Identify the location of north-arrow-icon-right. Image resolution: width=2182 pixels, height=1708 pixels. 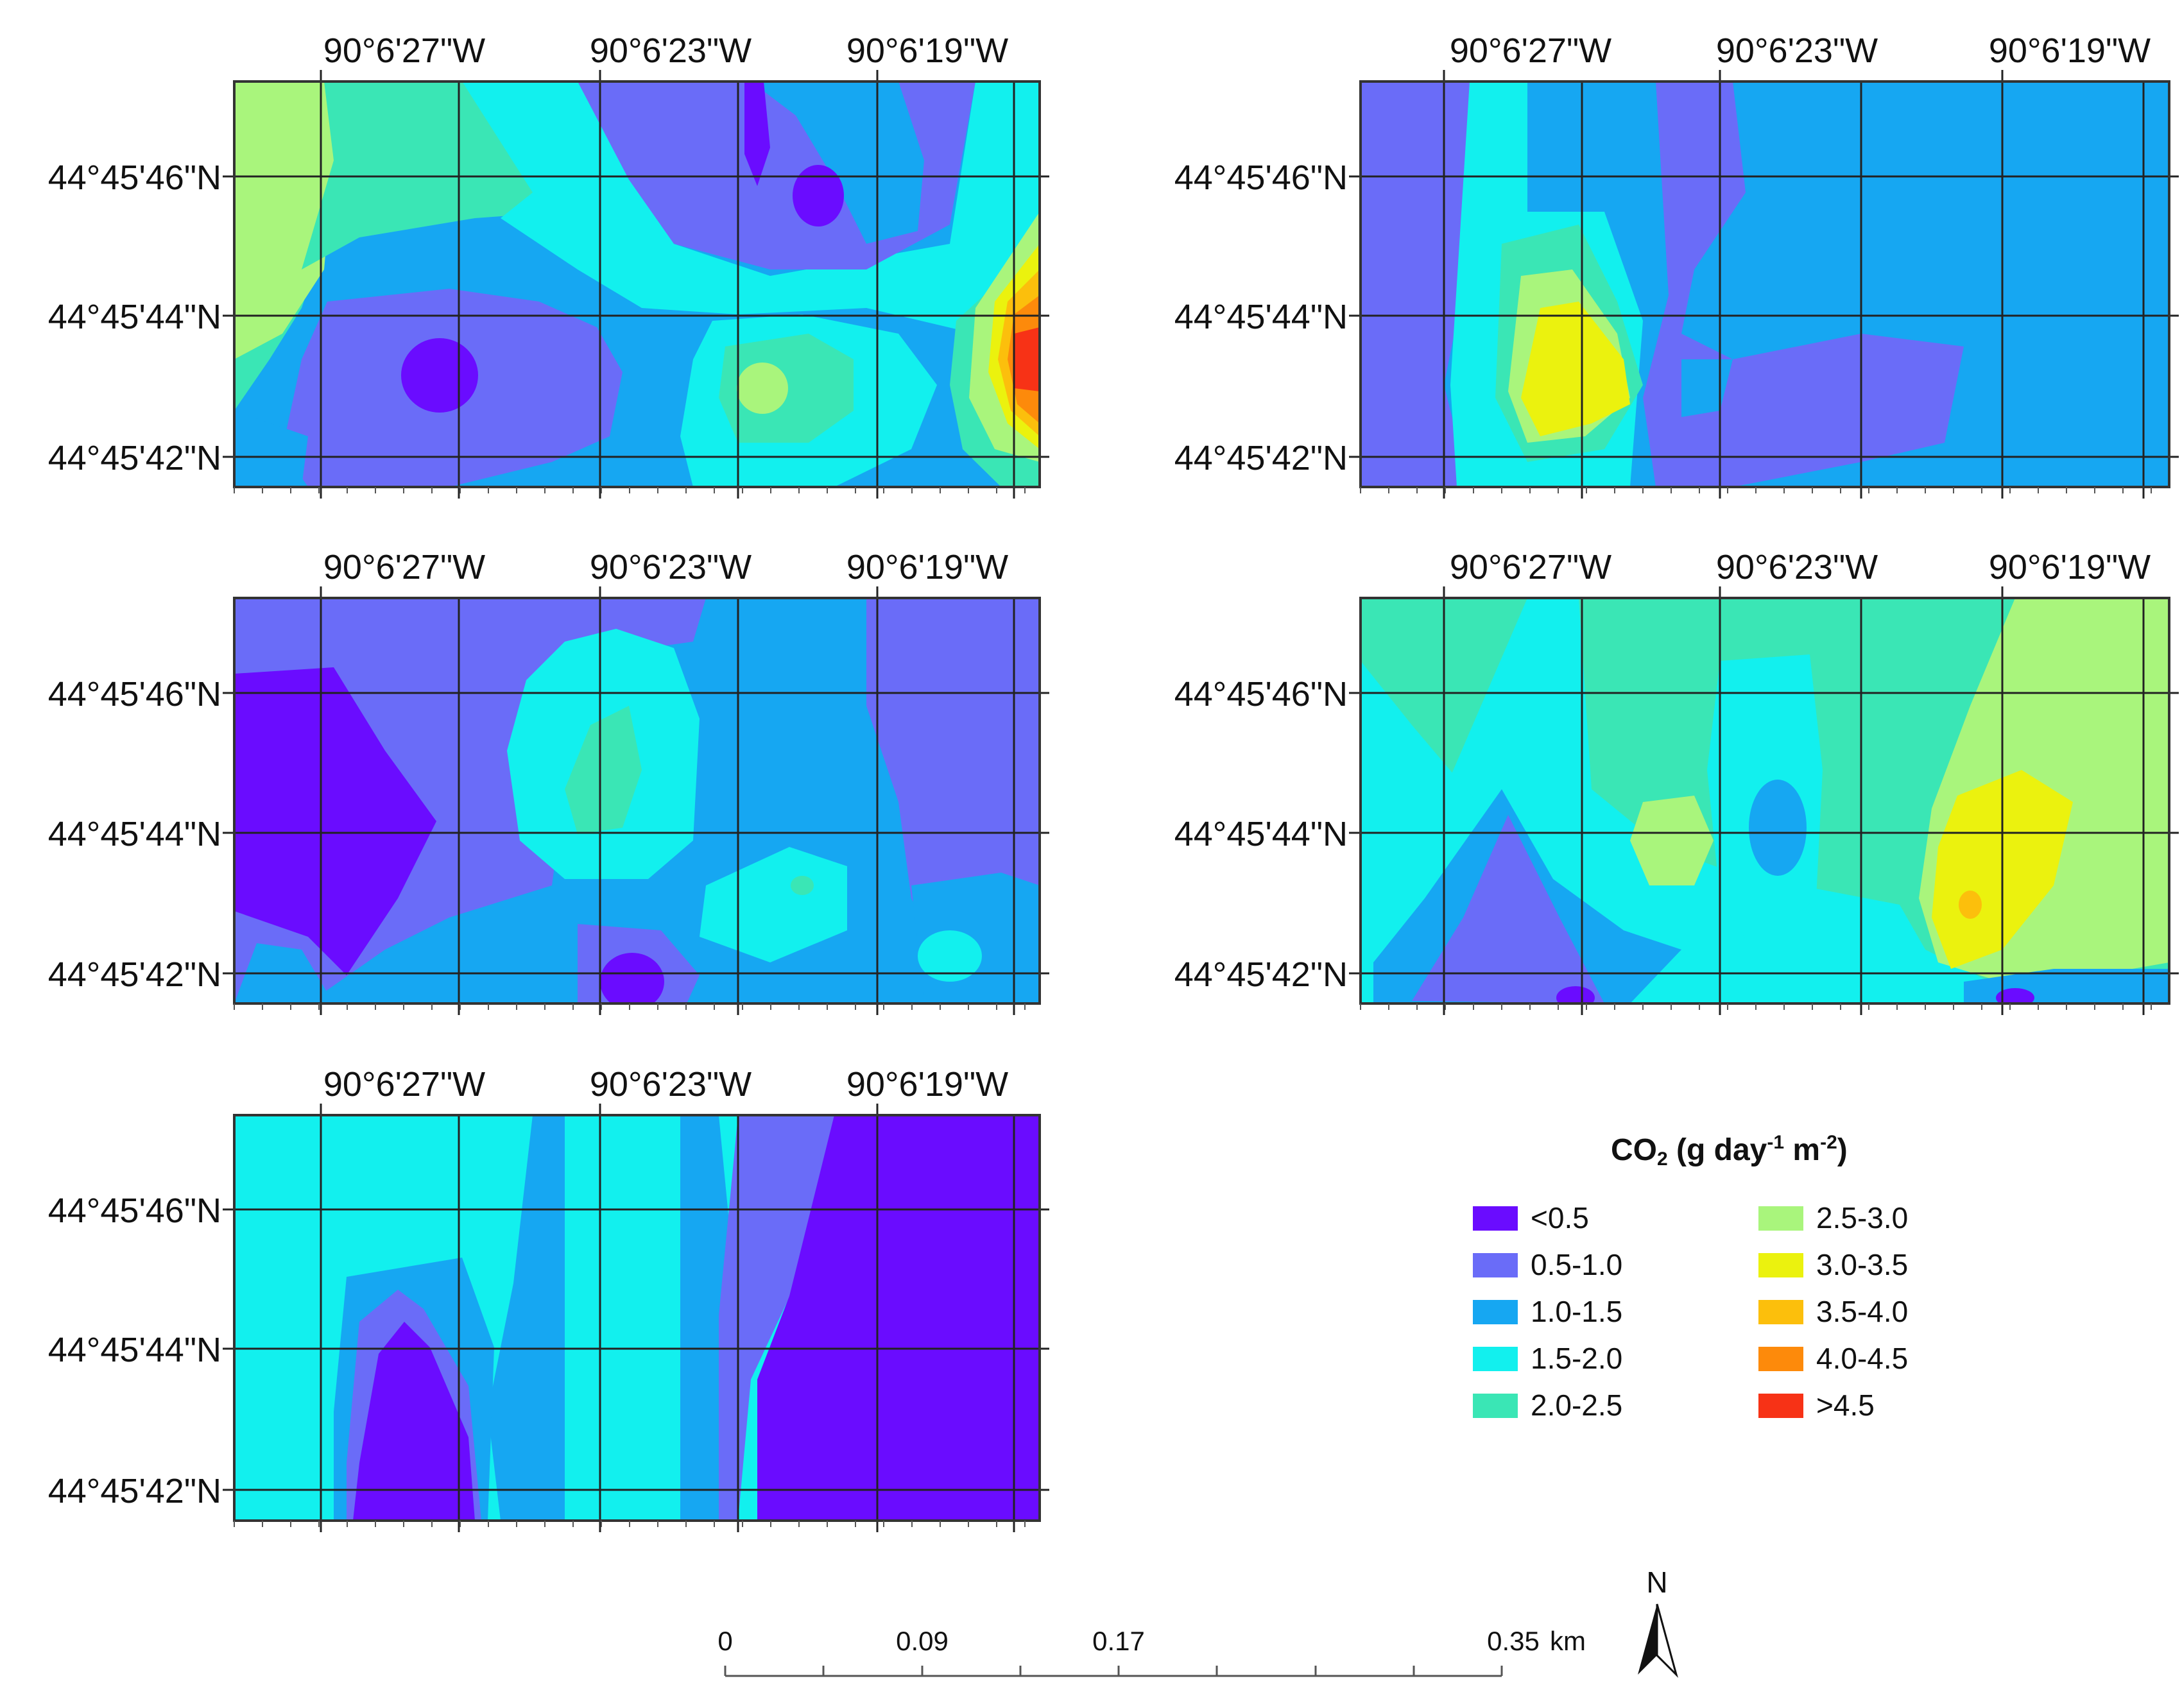
(1667, 1640).